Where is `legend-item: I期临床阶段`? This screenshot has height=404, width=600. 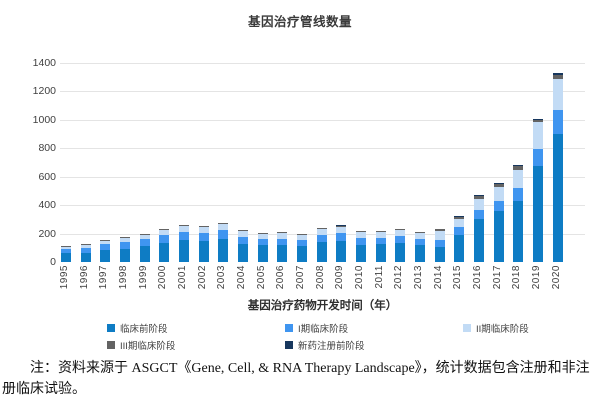
legend-item: I期临床阶段 is located at coordinates (317, 328).